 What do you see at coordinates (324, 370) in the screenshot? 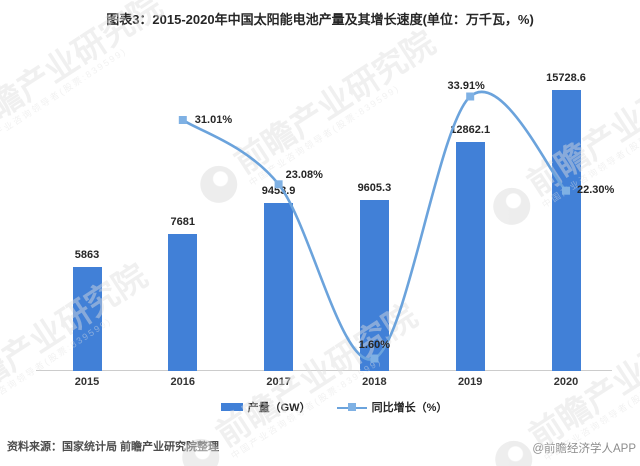
I see `x-axis-line` at bounding box center [324, 370].